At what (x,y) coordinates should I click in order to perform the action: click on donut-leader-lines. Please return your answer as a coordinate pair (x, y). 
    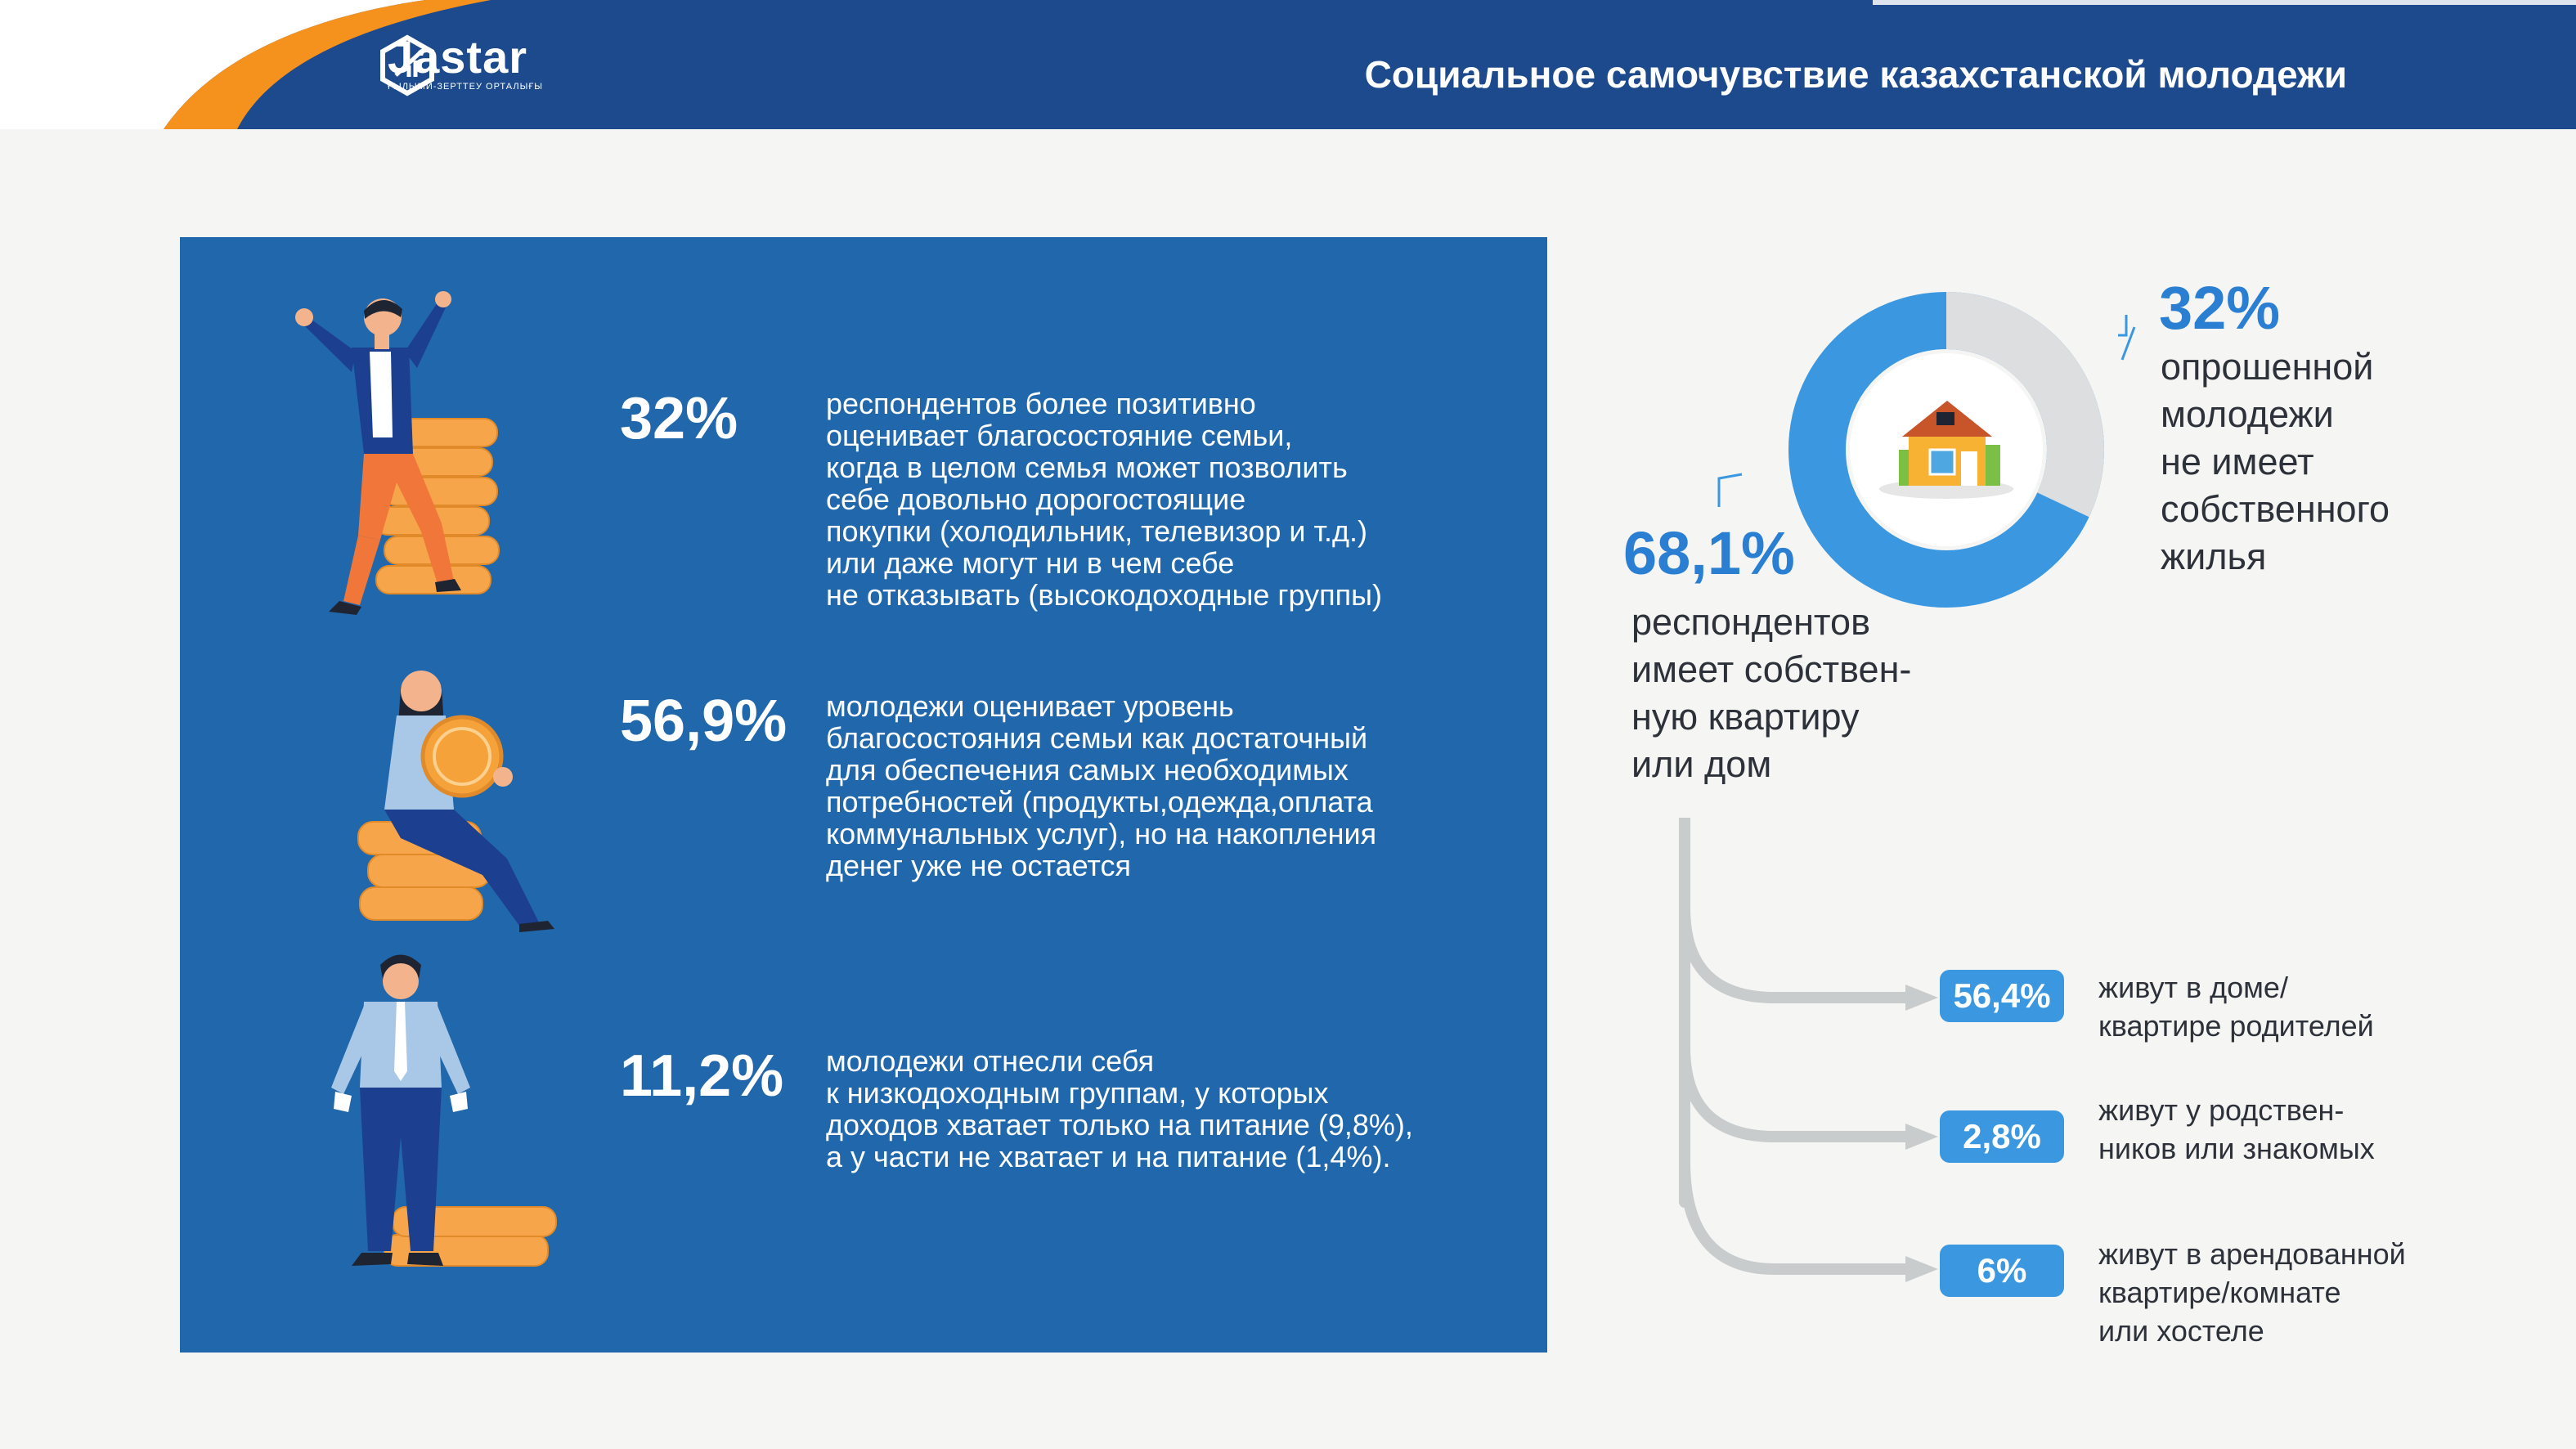
    Looking at the image, I should click on (1926, 411).